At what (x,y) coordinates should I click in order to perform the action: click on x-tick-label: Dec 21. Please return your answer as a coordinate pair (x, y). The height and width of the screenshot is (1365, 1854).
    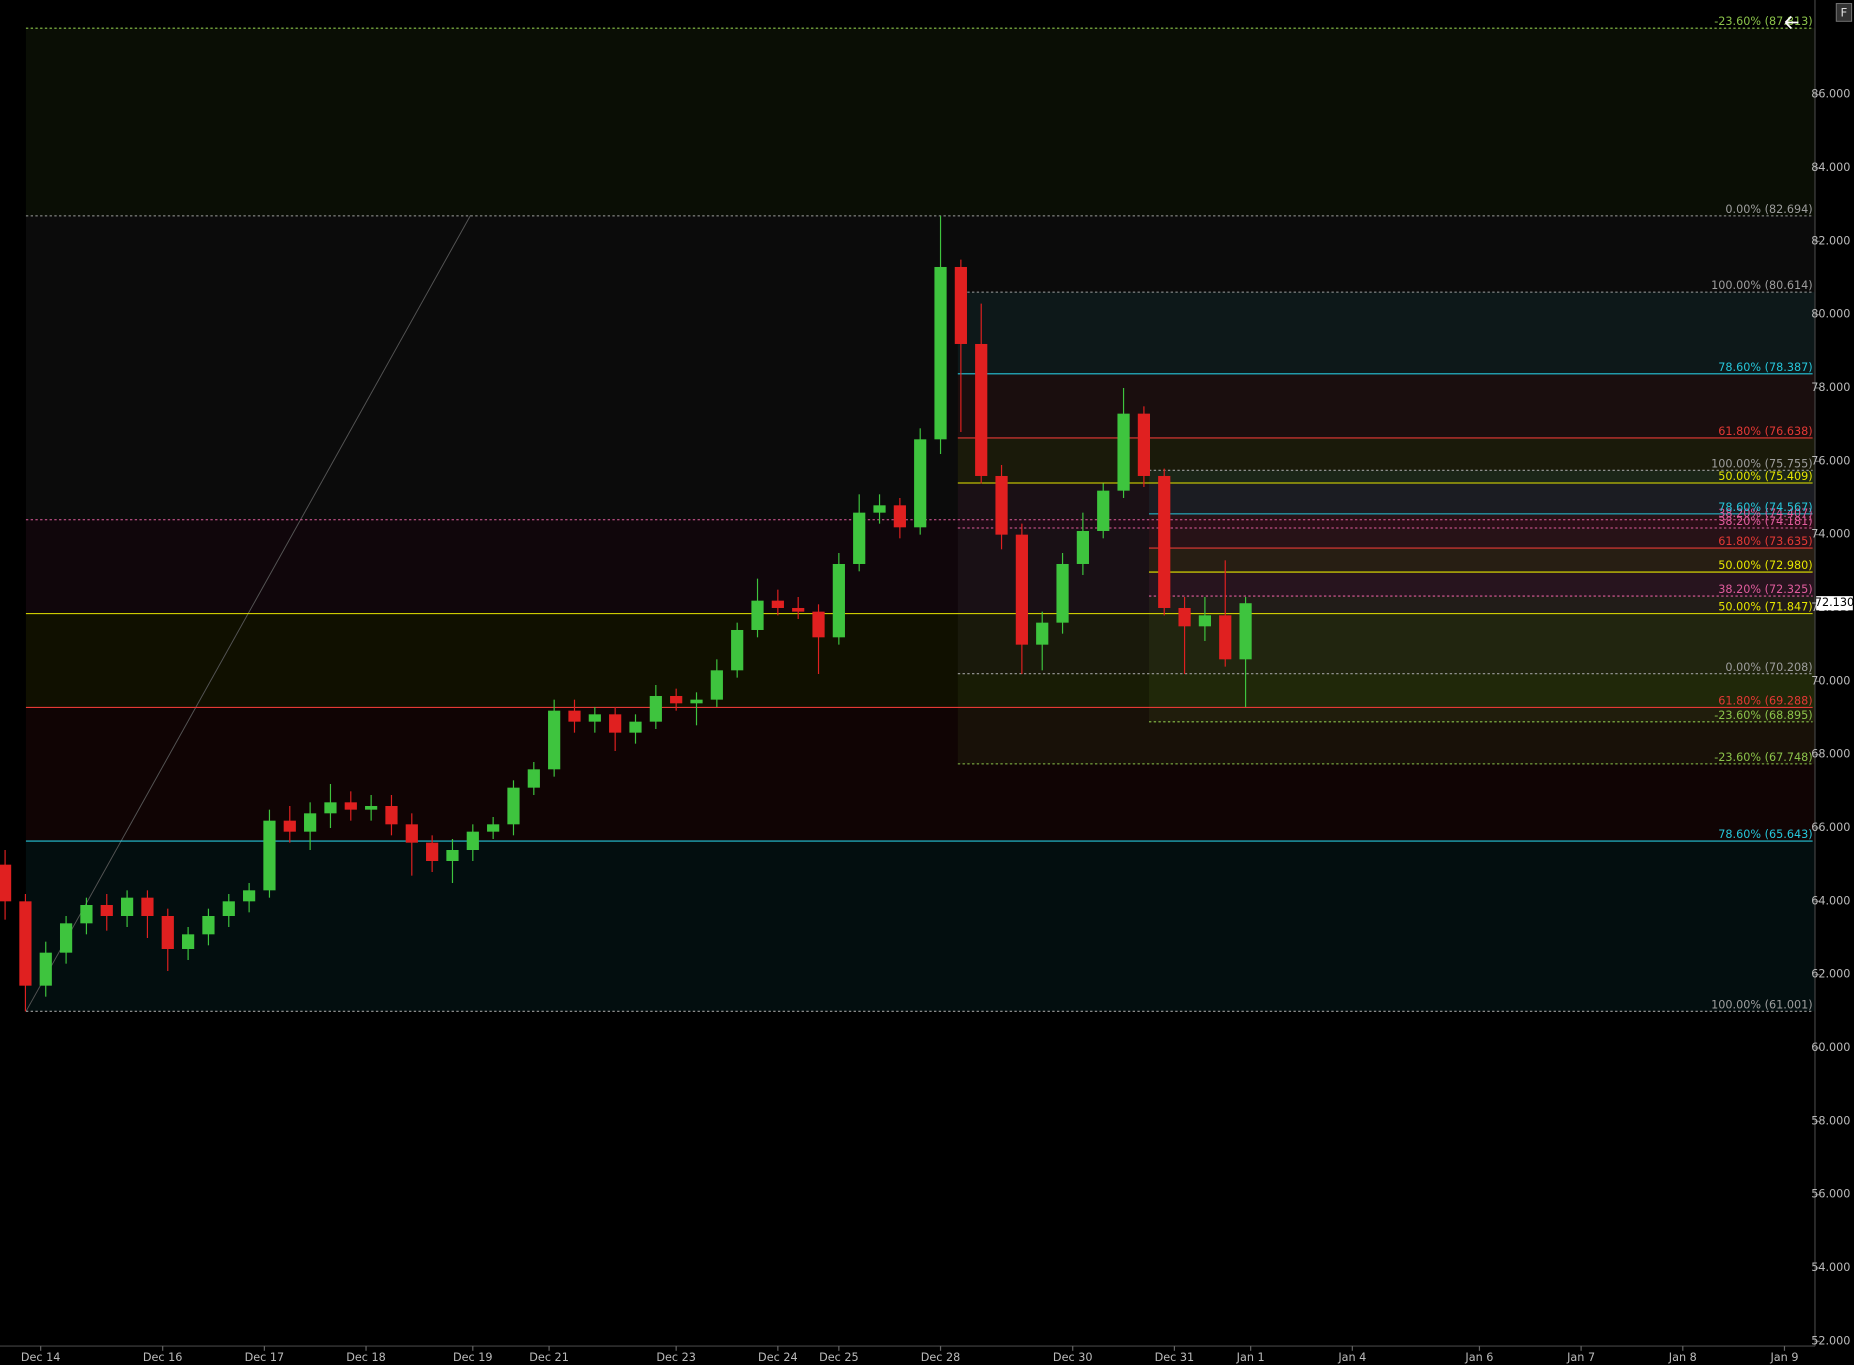
    Looking at the image, I should click on (549, 1357).